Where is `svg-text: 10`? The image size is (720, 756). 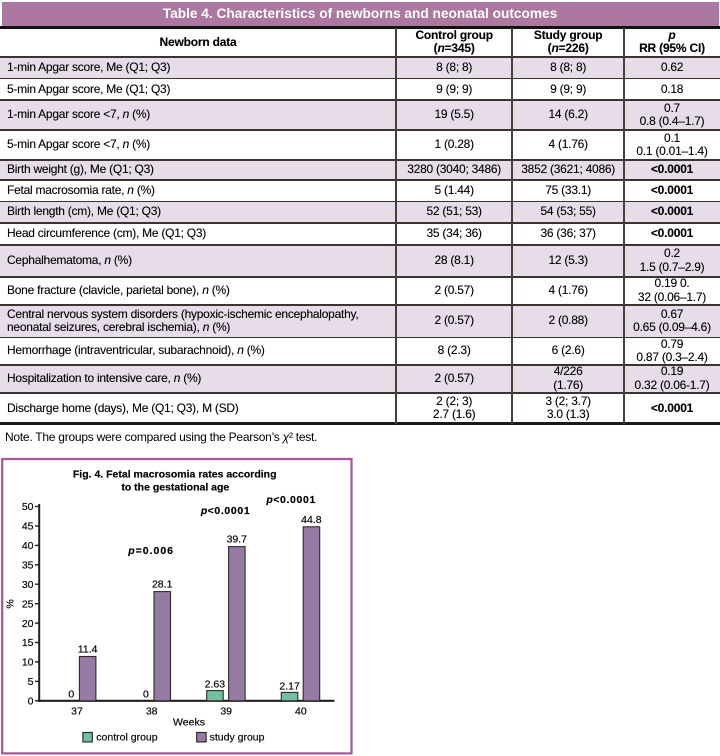
svg-text: 10 is located at coordinates (28, 663).